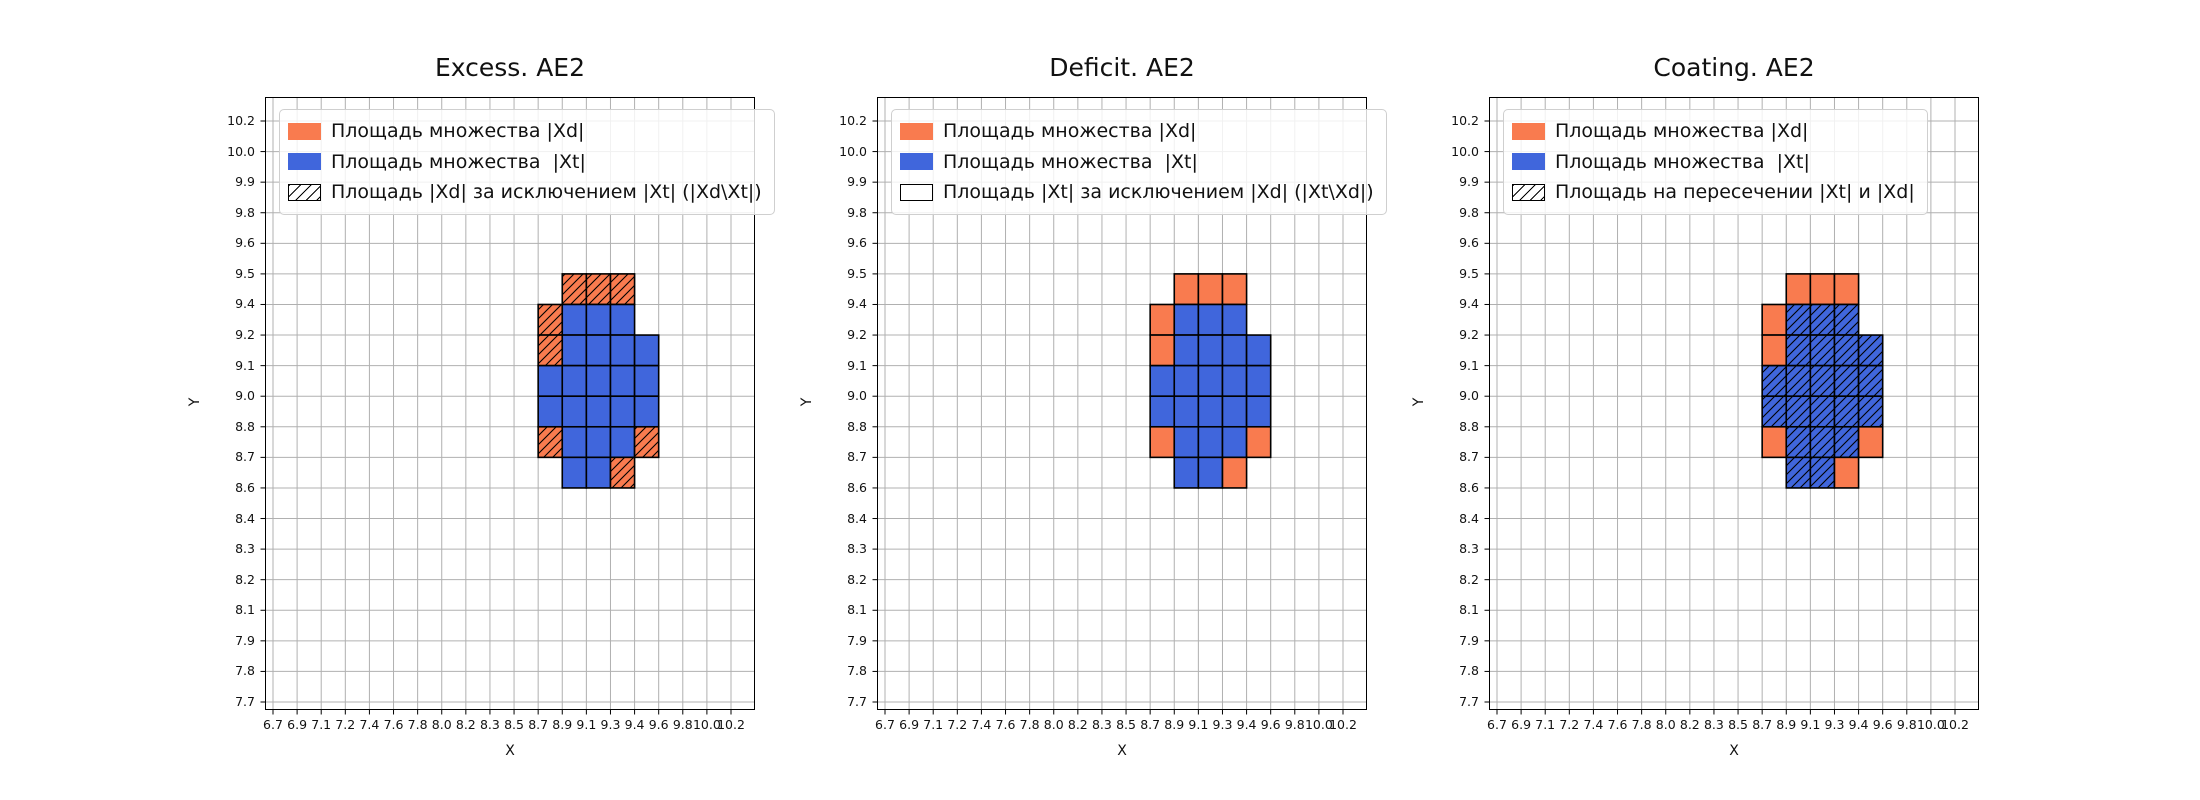 The image size is (2200, 800). Describe the element at coordinates (857, 671) in the screenshot. I see `y-tick-label: 7.8` at that location.